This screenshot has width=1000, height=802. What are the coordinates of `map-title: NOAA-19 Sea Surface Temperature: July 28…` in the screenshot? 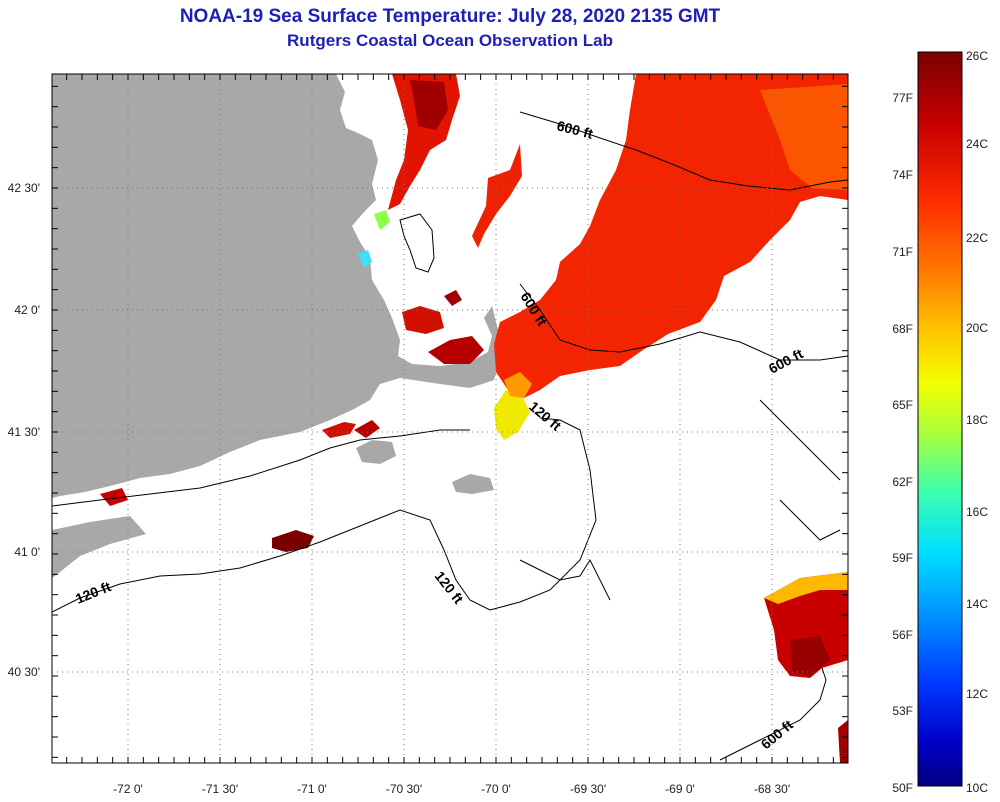 It's located at (450, 16).